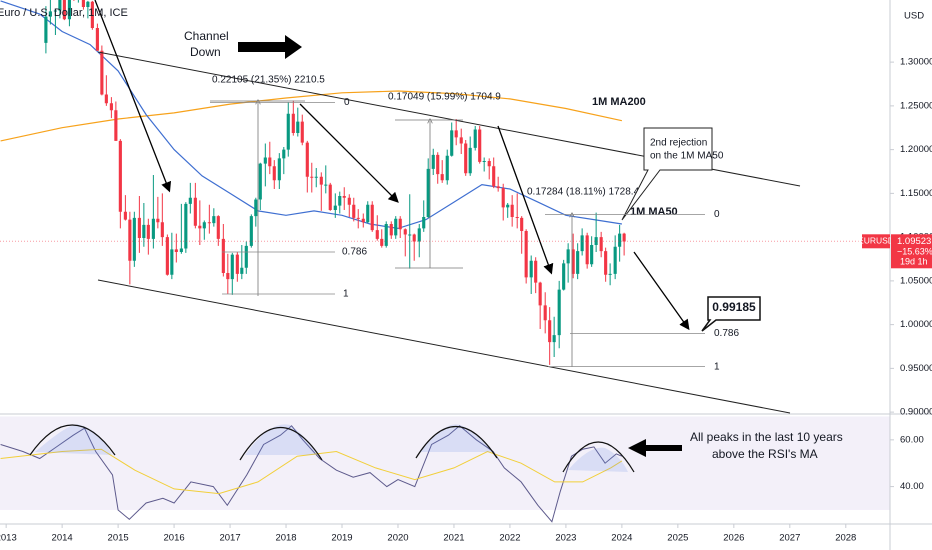 This screenshot has height=550, width=932. Describe the element at coordinates (733, 538) in the screenshot. I see `x-tick-label: 2026` at that location.